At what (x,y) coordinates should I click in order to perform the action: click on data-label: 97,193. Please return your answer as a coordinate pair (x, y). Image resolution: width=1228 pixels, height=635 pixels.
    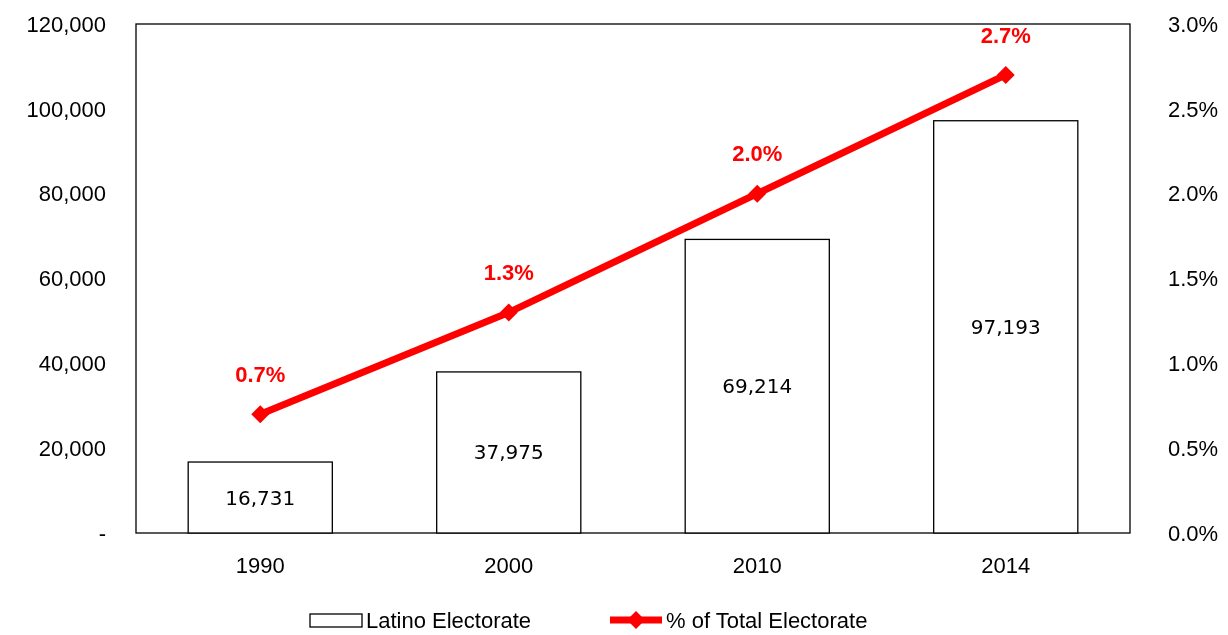
    Looking at the image, I should click on (1005, 326).